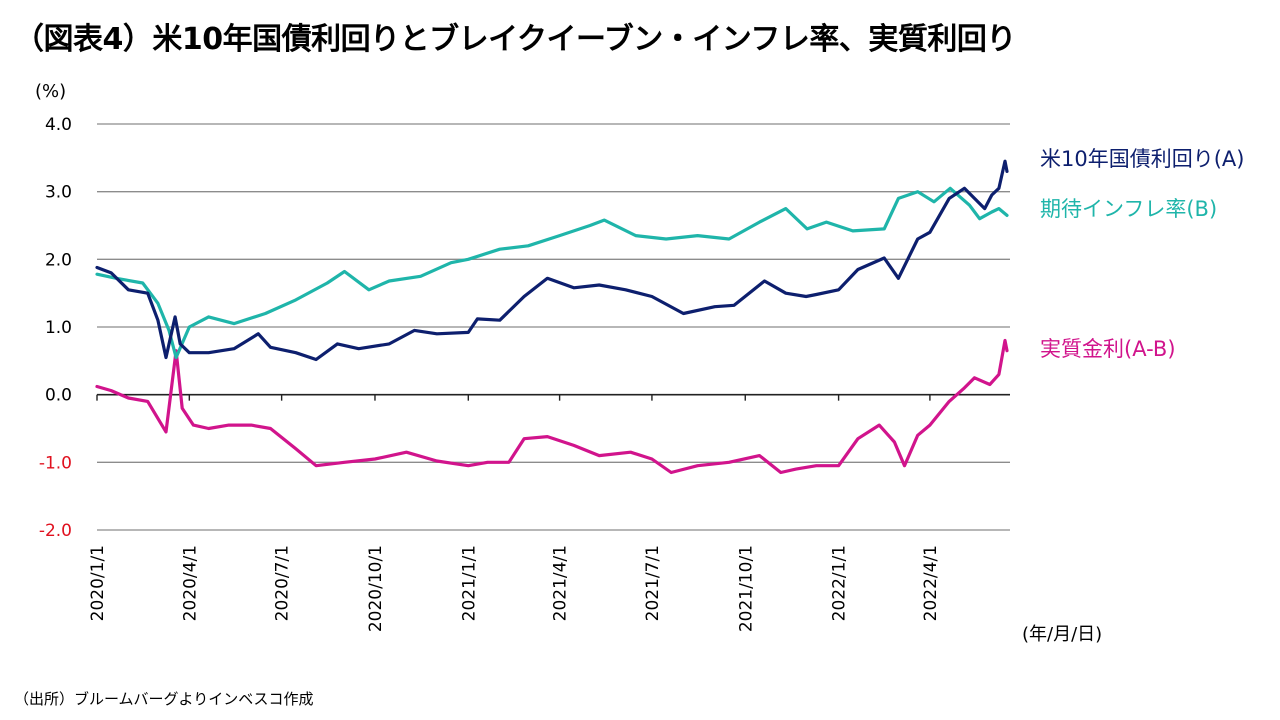  Describe the element at coordinates (50, 91) in the screenshot. I see `y-axis-unit: (%)` at that location.